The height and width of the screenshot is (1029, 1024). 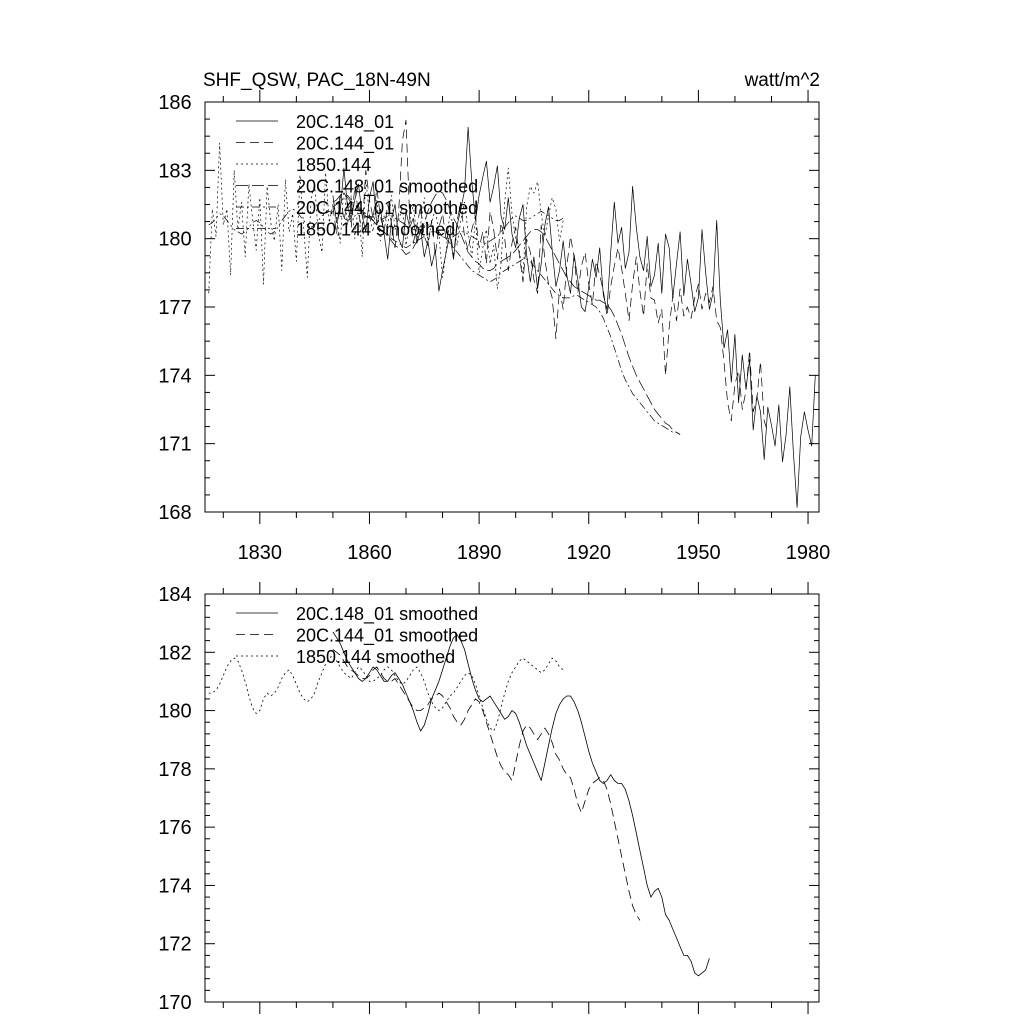 What do you see at coordinates (345, 122) in the screenshot?
I see `legend-label: 20C.148_01` at bounding box center [345, 122].